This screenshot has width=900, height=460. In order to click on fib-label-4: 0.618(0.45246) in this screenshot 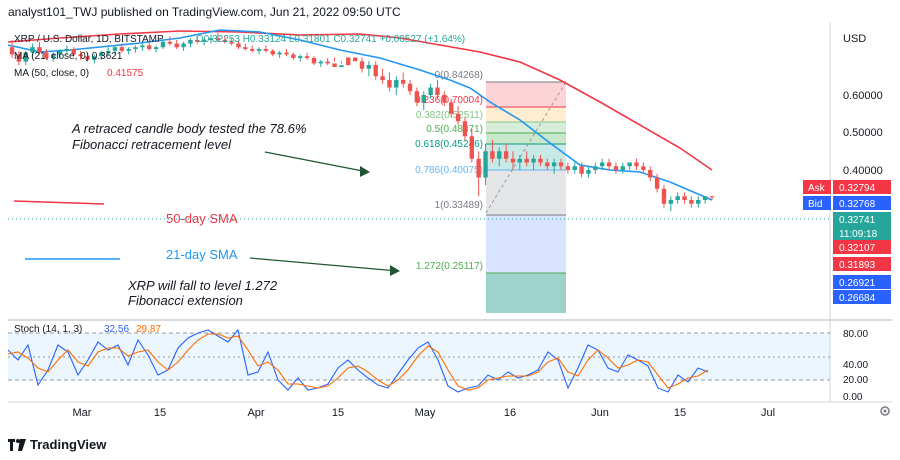, I will do `click(449, 144)`.